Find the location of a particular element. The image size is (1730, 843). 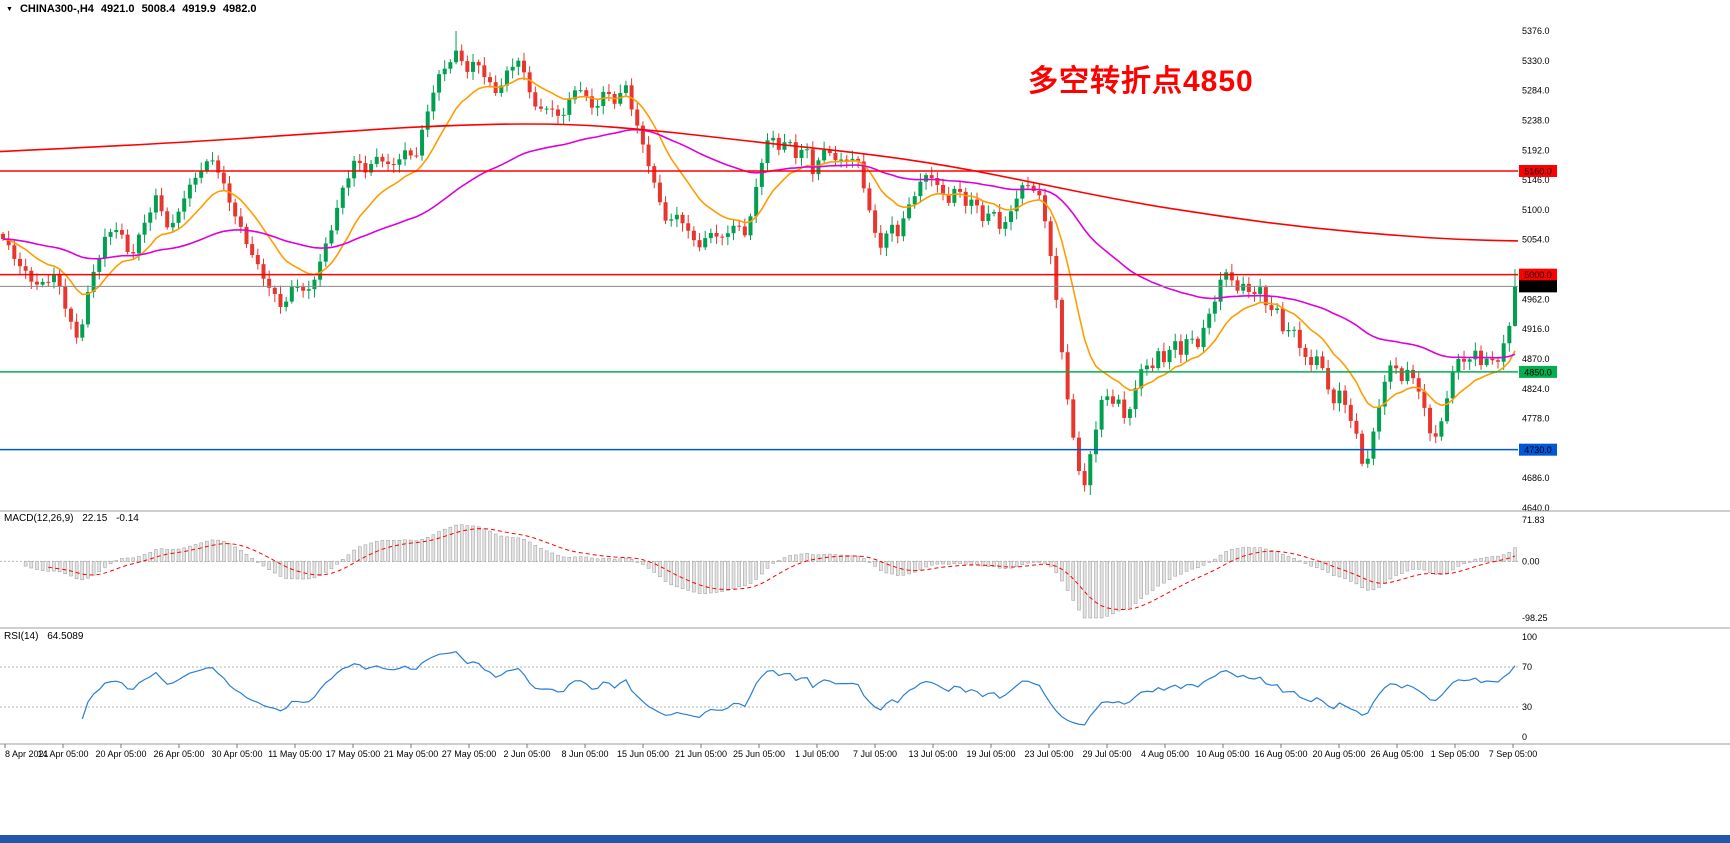

macd-tick-label: 0.00 is located at coordinates (1531, 561).